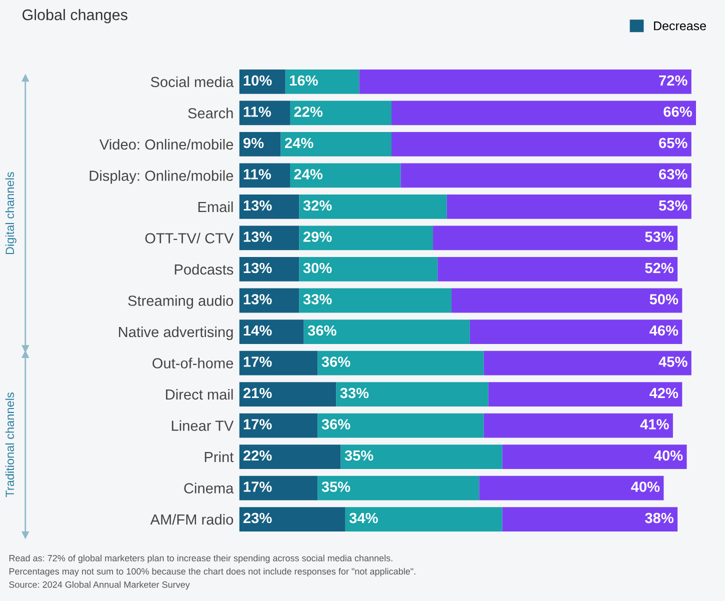 This screenshot has width=725, height=601. Describe the element at coordinates (673, 174) in the screenshot. I see `data-label: 63%` at that location.